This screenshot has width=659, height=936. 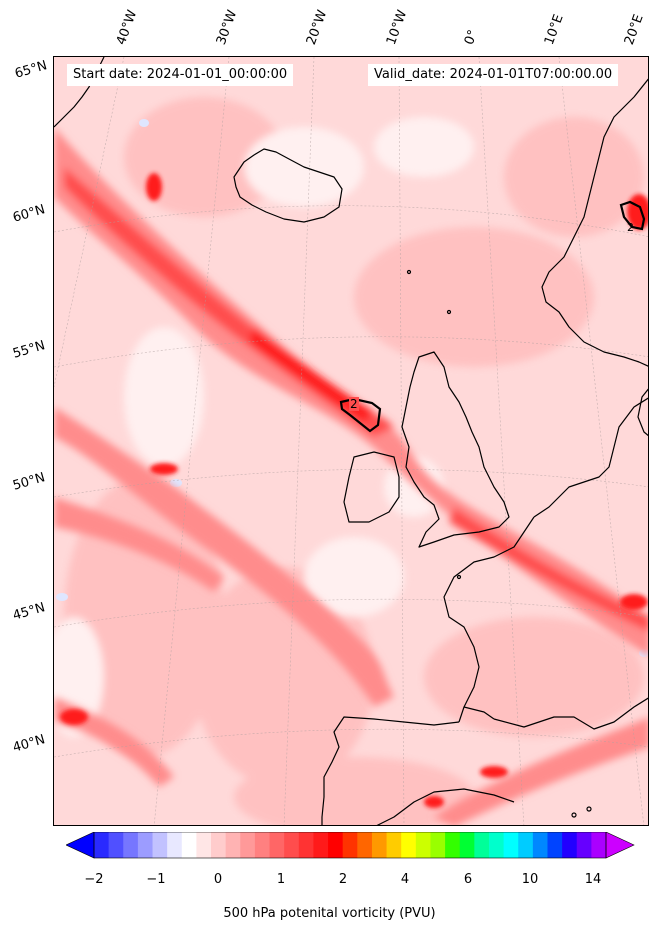 I want to click on lon-label-0: 0°, so click(x=471, y=37).